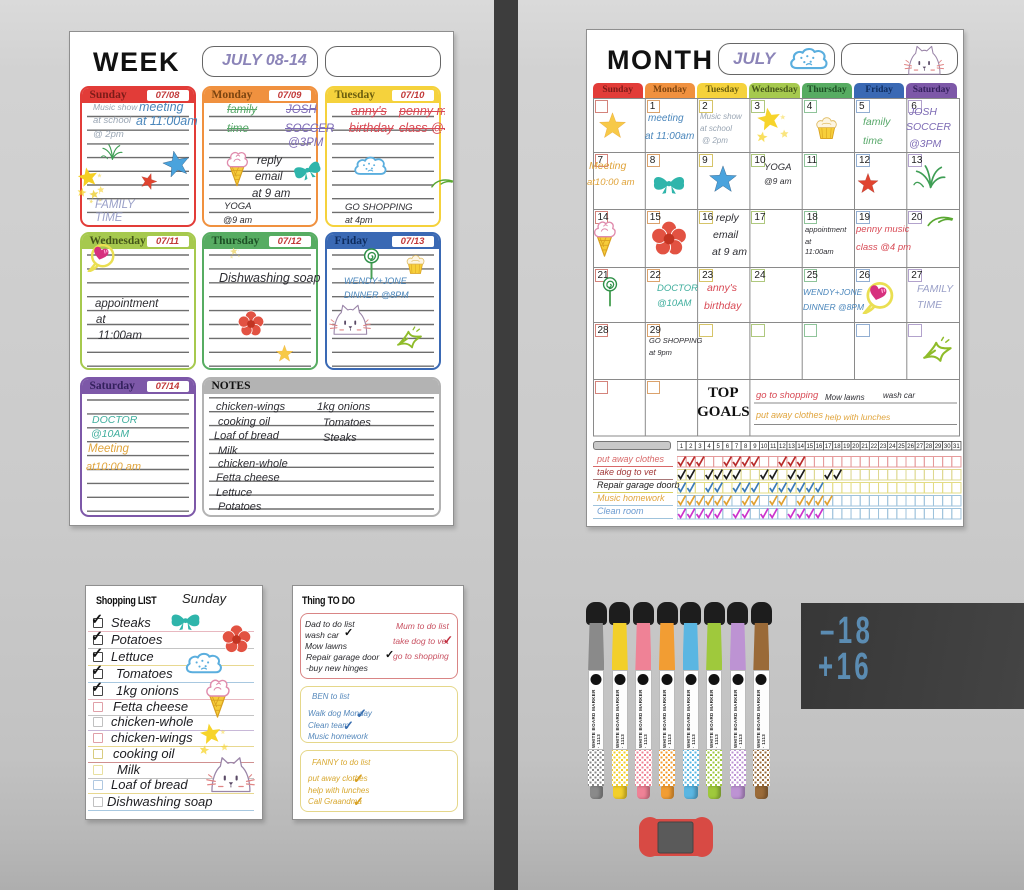  I want to click on svg-text: 18, so click(836, 447).